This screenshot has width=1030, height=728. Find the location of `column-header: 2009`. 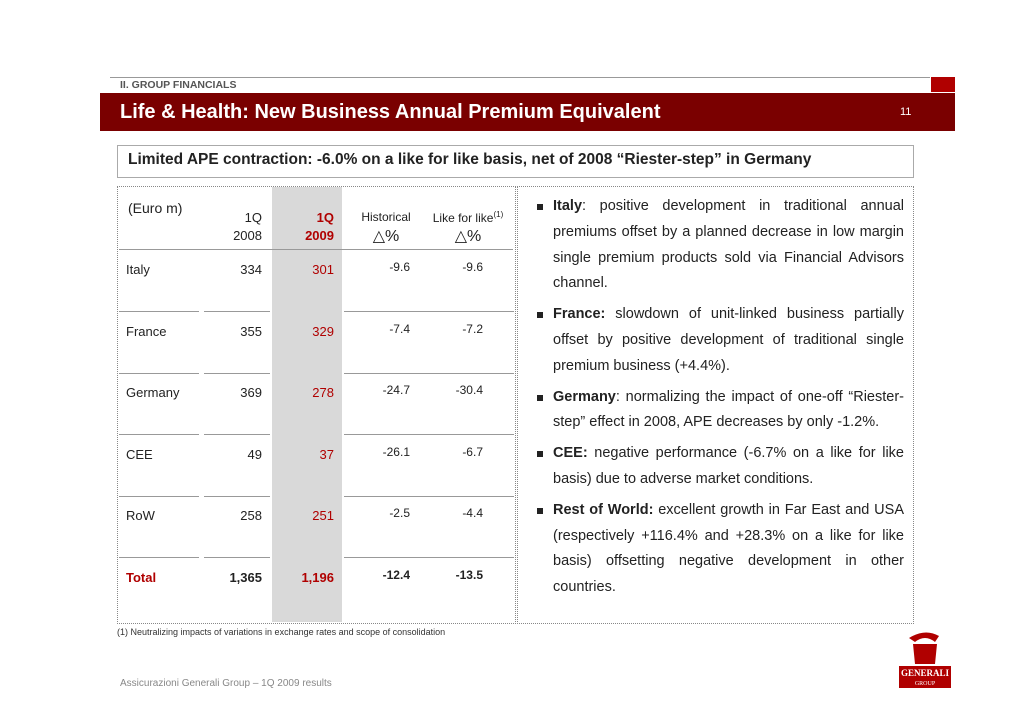

column-header: 2009 is located at coordinates (319, 235).